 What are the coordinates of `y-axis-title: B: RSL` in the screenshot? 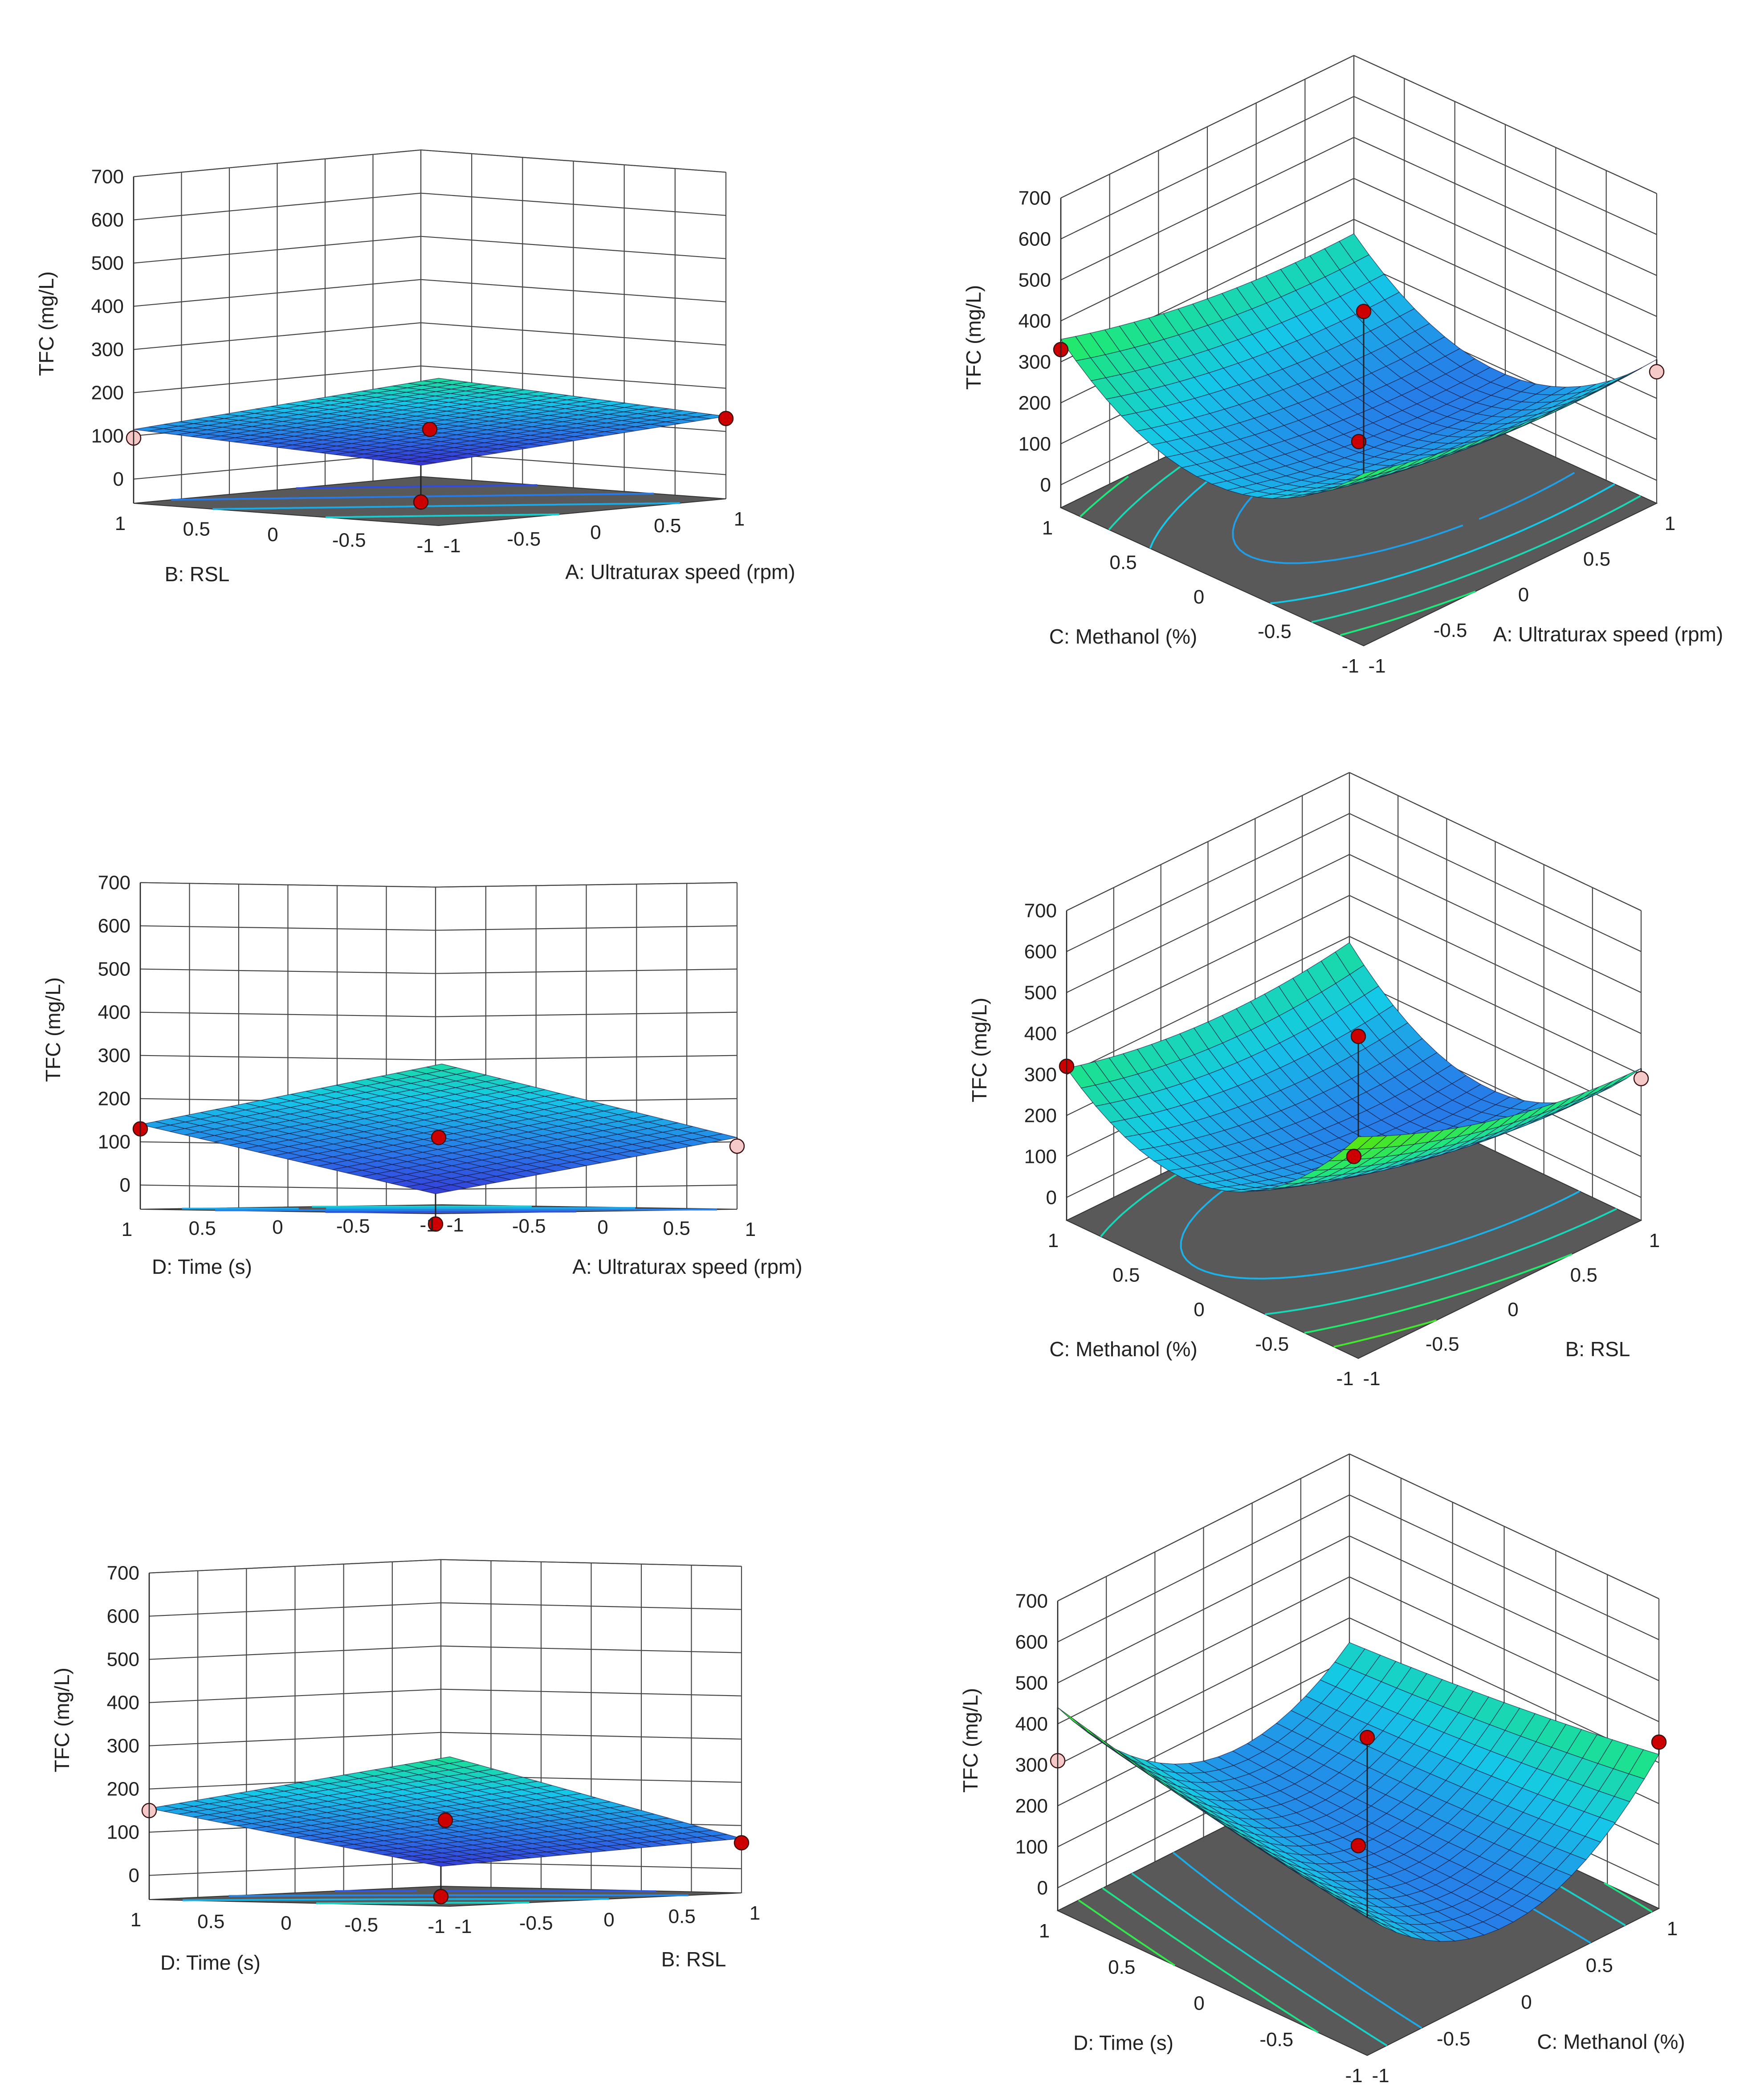 It's located at (197, 574).